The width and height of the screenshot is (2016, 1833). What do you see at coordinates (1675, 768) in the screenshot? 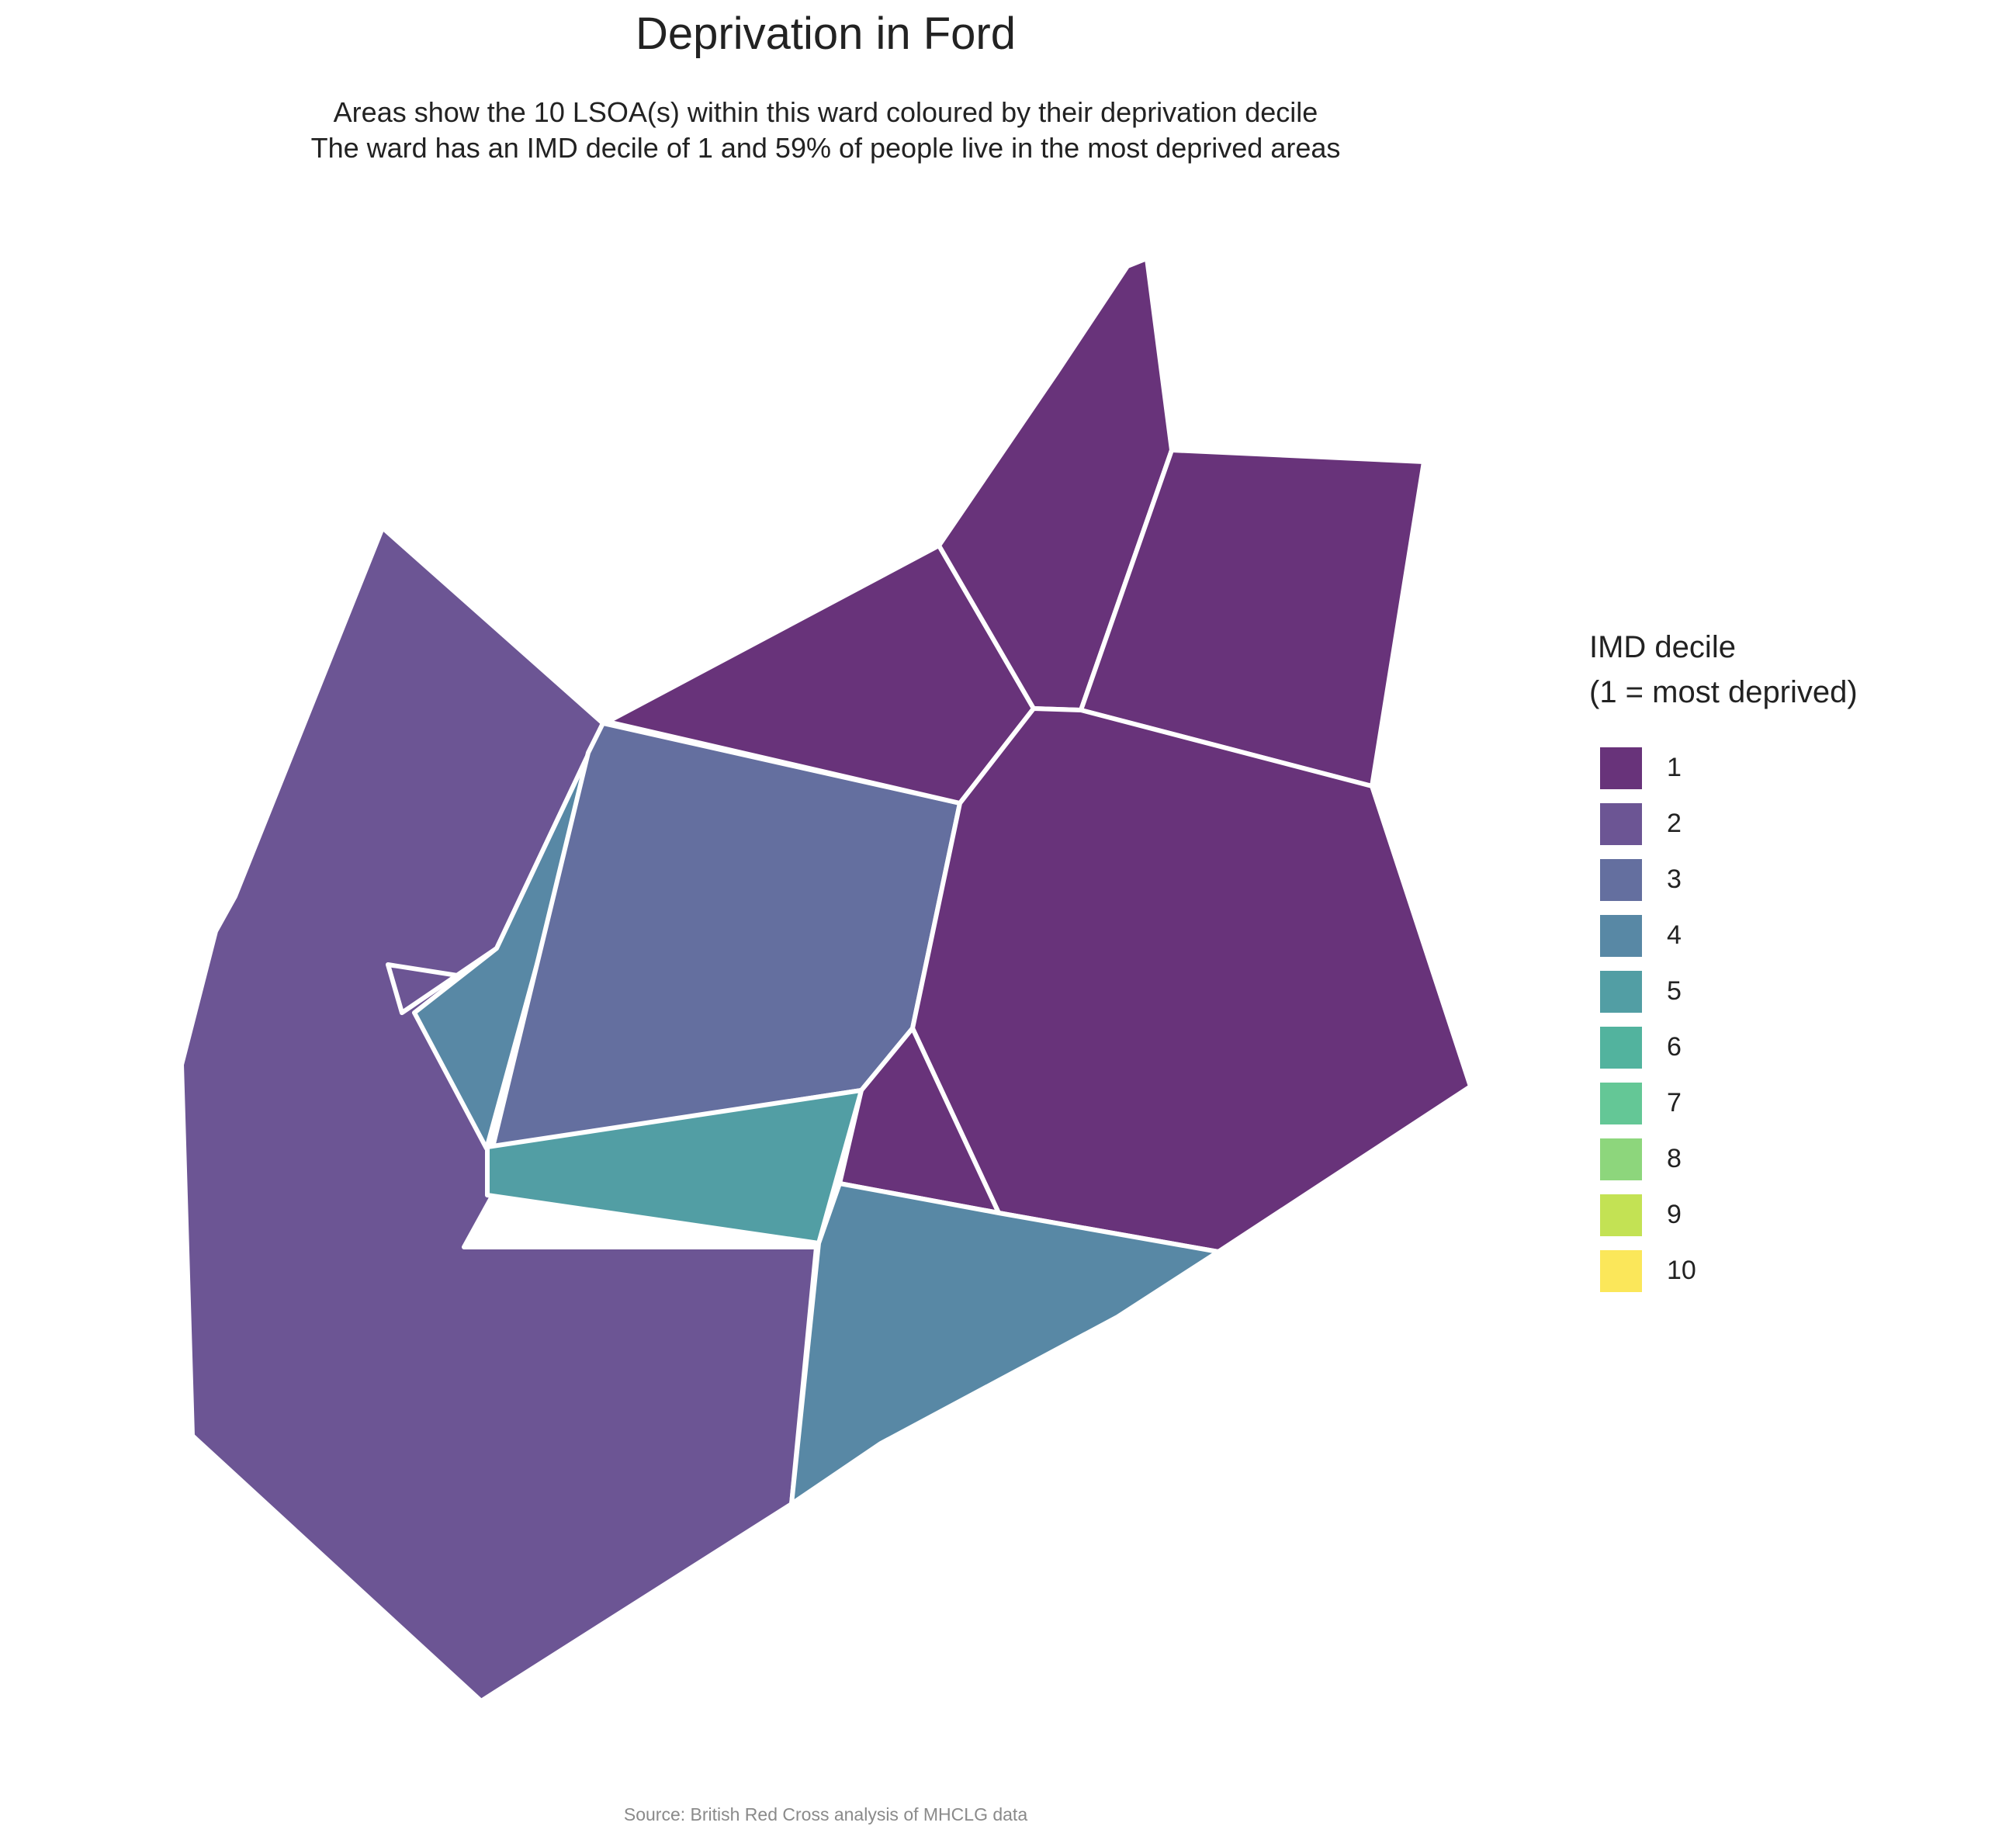
I see `legend-label: 1` at bounding box center [1675, 768].